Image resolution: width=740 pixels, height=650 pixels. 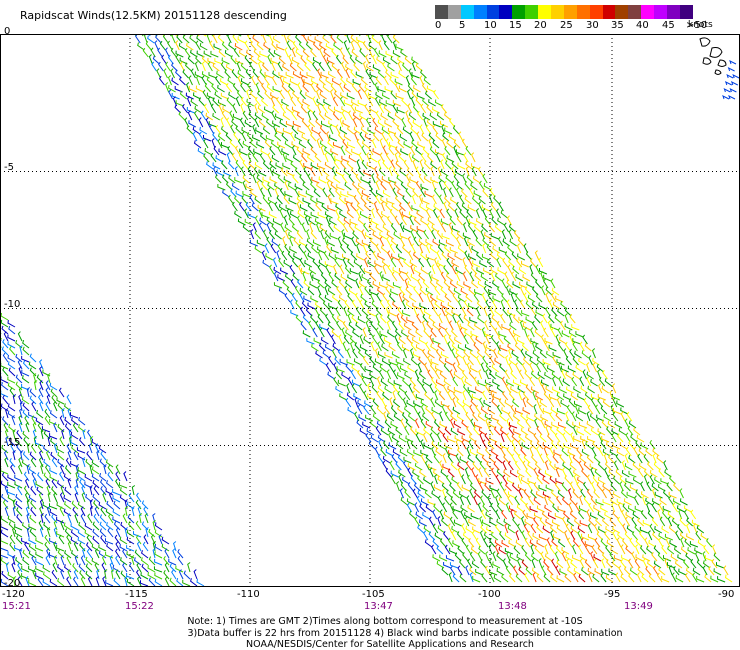 I want to click on colorbar-label: 30, so click(x=592, y=25).